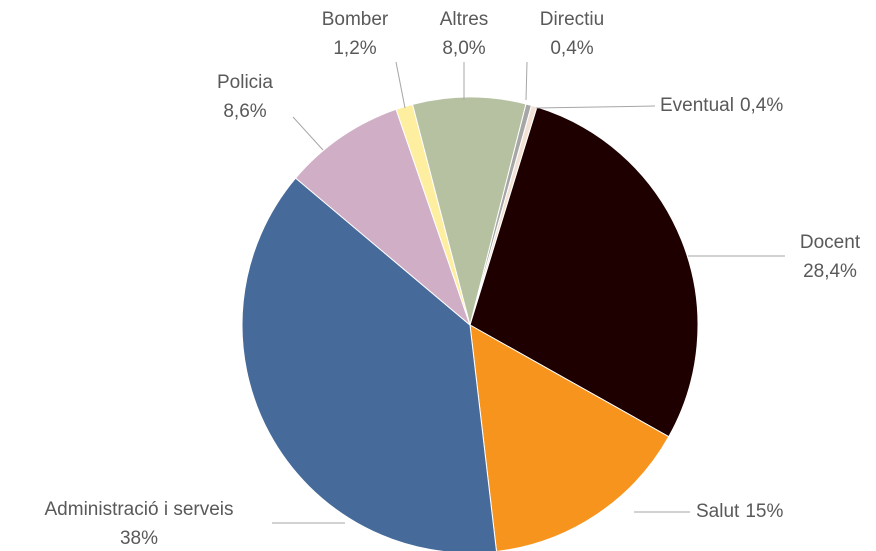 The image size is (876, 551). I want to click on slice-label: Salut 15%, so click(739, 511).